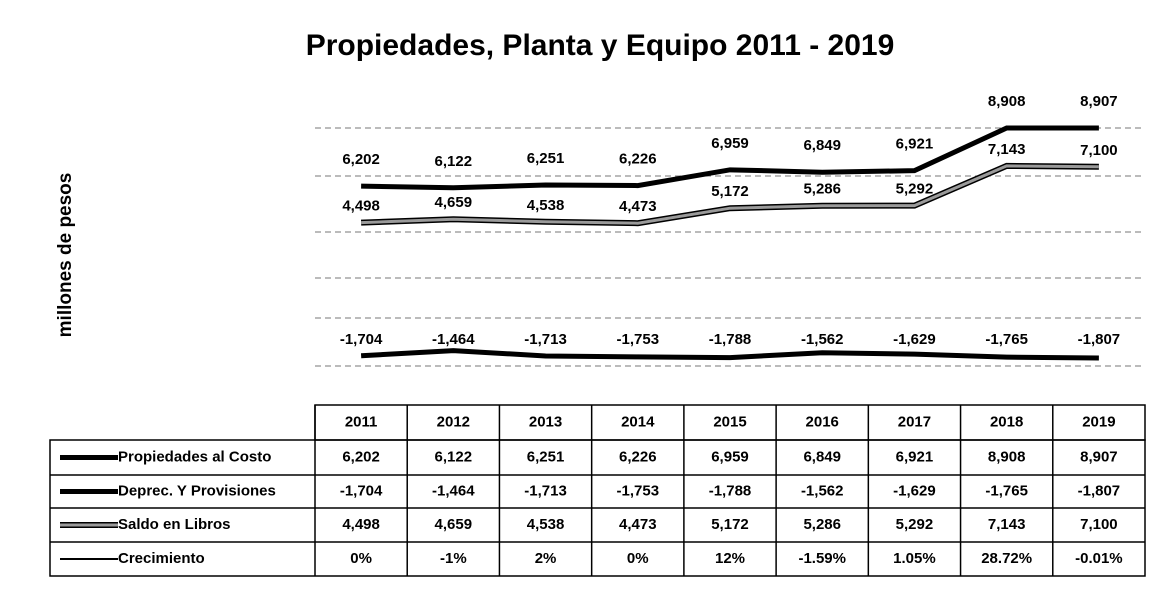 The width and height of the screenshot is (1175, 595). I want to click on table-cell: 6,959, so click(730, 456).